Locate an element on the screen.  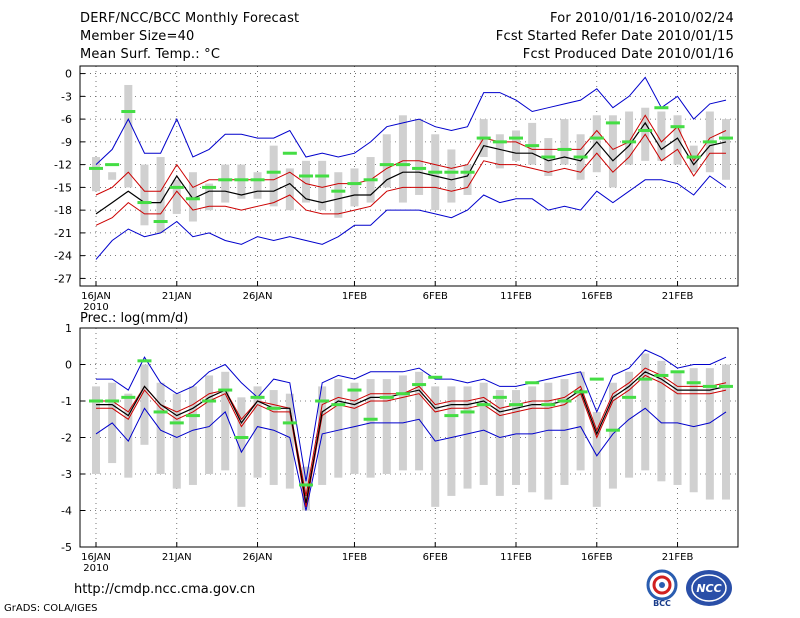
panel2-y-tick-label: -5 is located at coordinates (66, 547).